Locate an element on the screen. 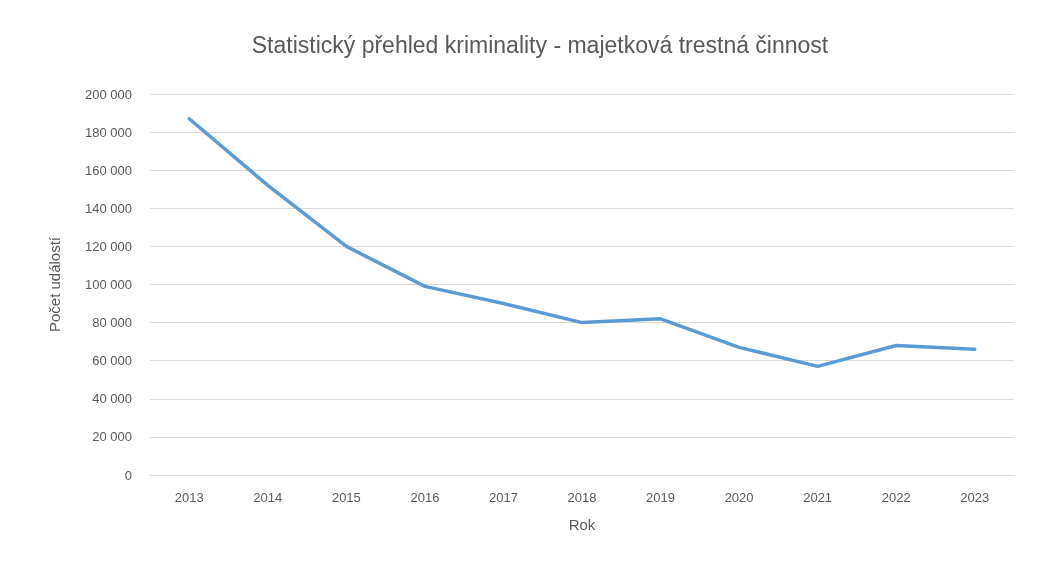  chart-title: Statistický přehled kriminality - majetková trestná činnost is located at coordinates (540, 44).